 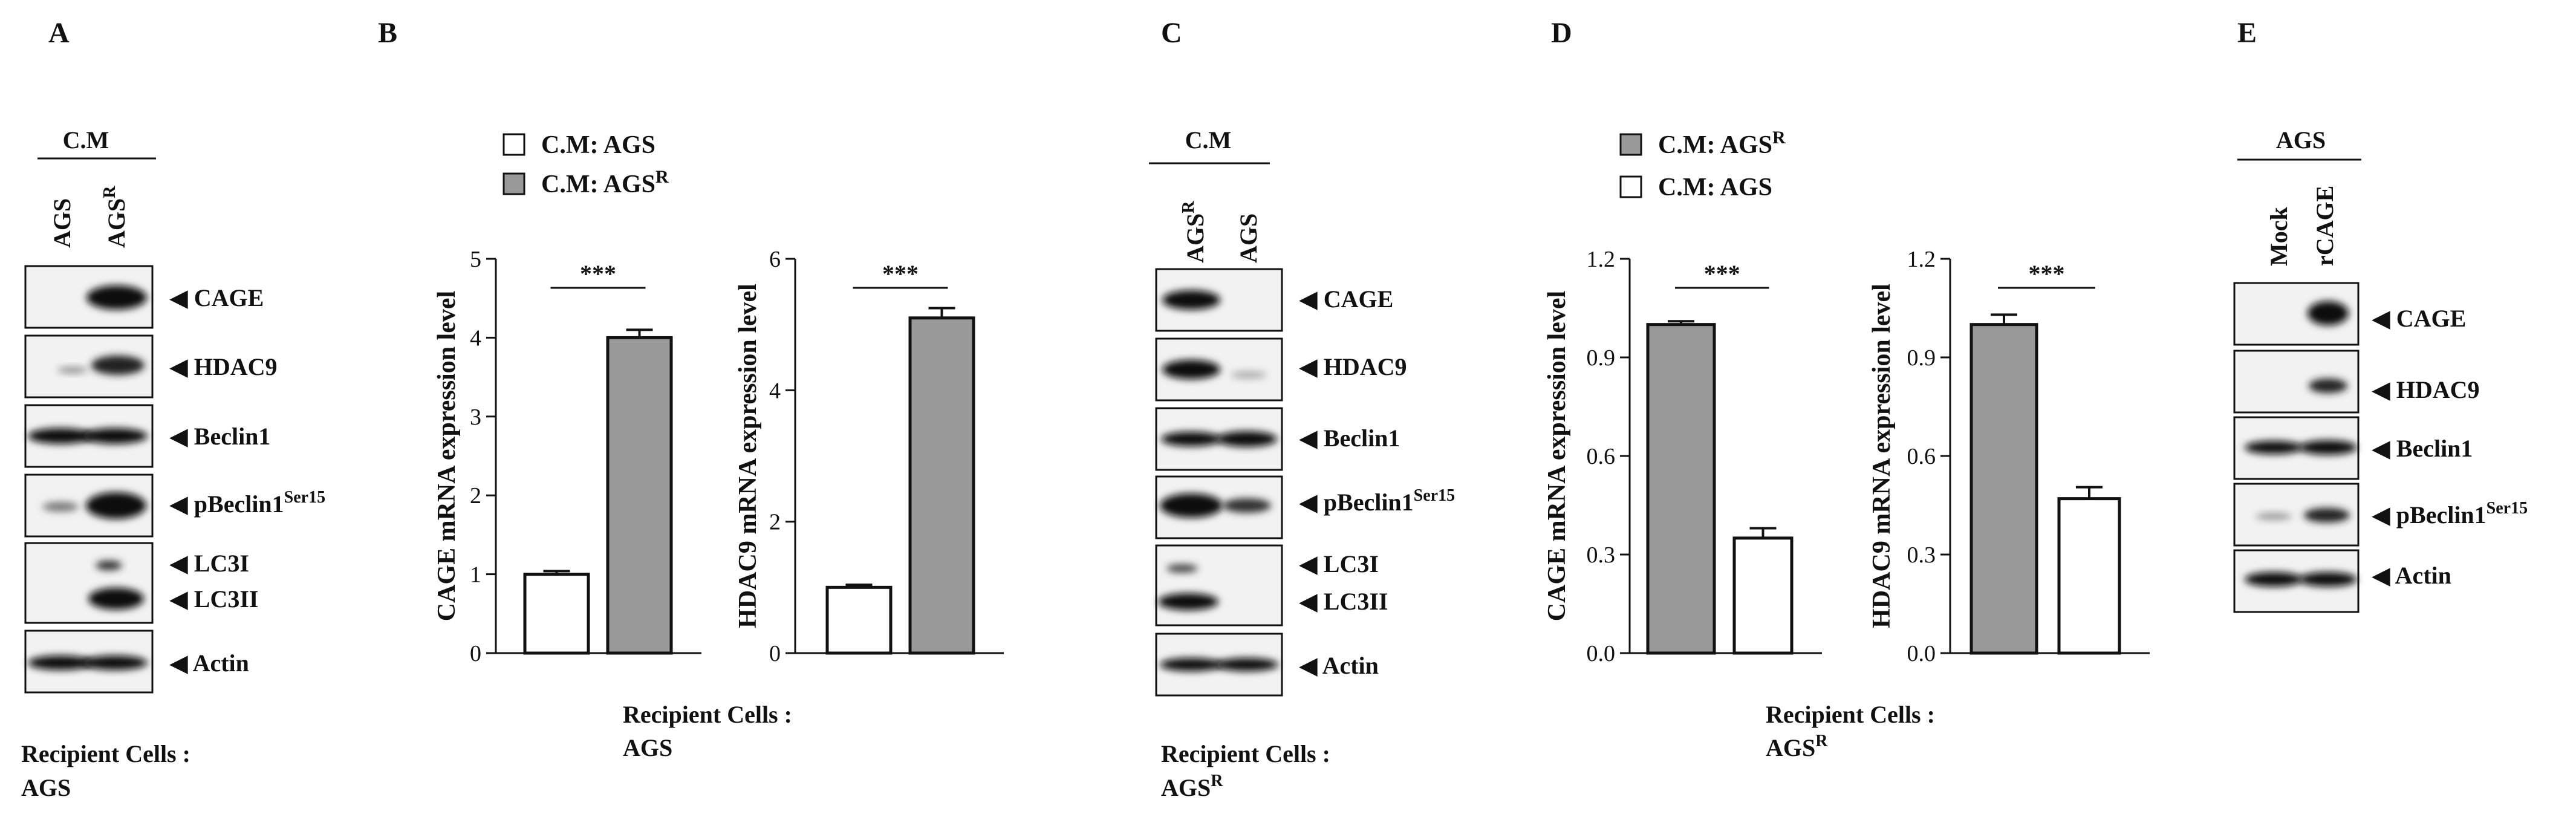 What do you see at coordinates (2301, 140) in the screenshot?
I see `panel-e-header: AGS` at bounding box center [2301, 140].